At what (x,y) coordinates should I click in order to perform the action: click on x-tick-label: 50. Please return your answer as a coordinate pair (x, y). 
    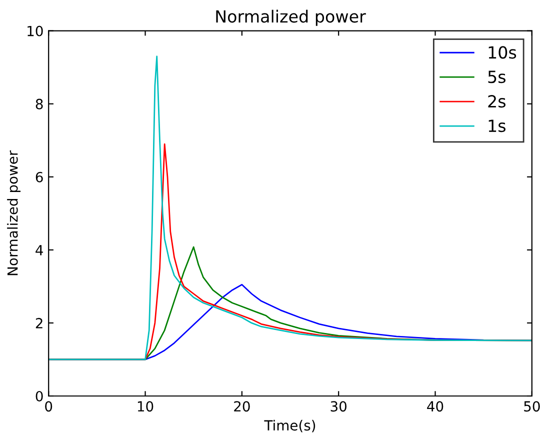
    Looking at the image, I should click on (532, 406).